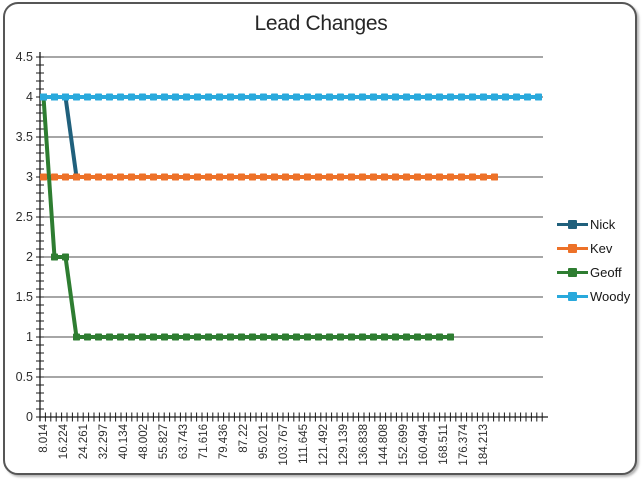 The width and height of the screenshot is (642, 480). Describe the element at coordinates (283, 445) in the screenshot. I see `x-axis-label: 103.767` at that location.